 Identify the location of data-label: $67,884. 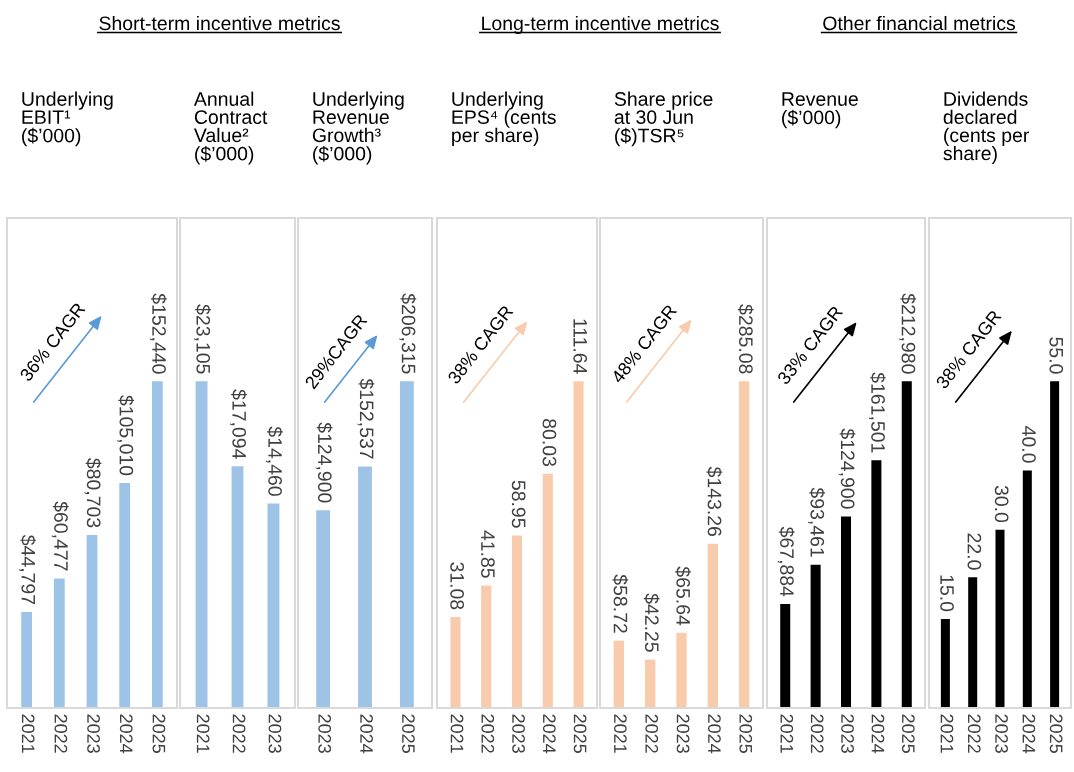
(786, 561).